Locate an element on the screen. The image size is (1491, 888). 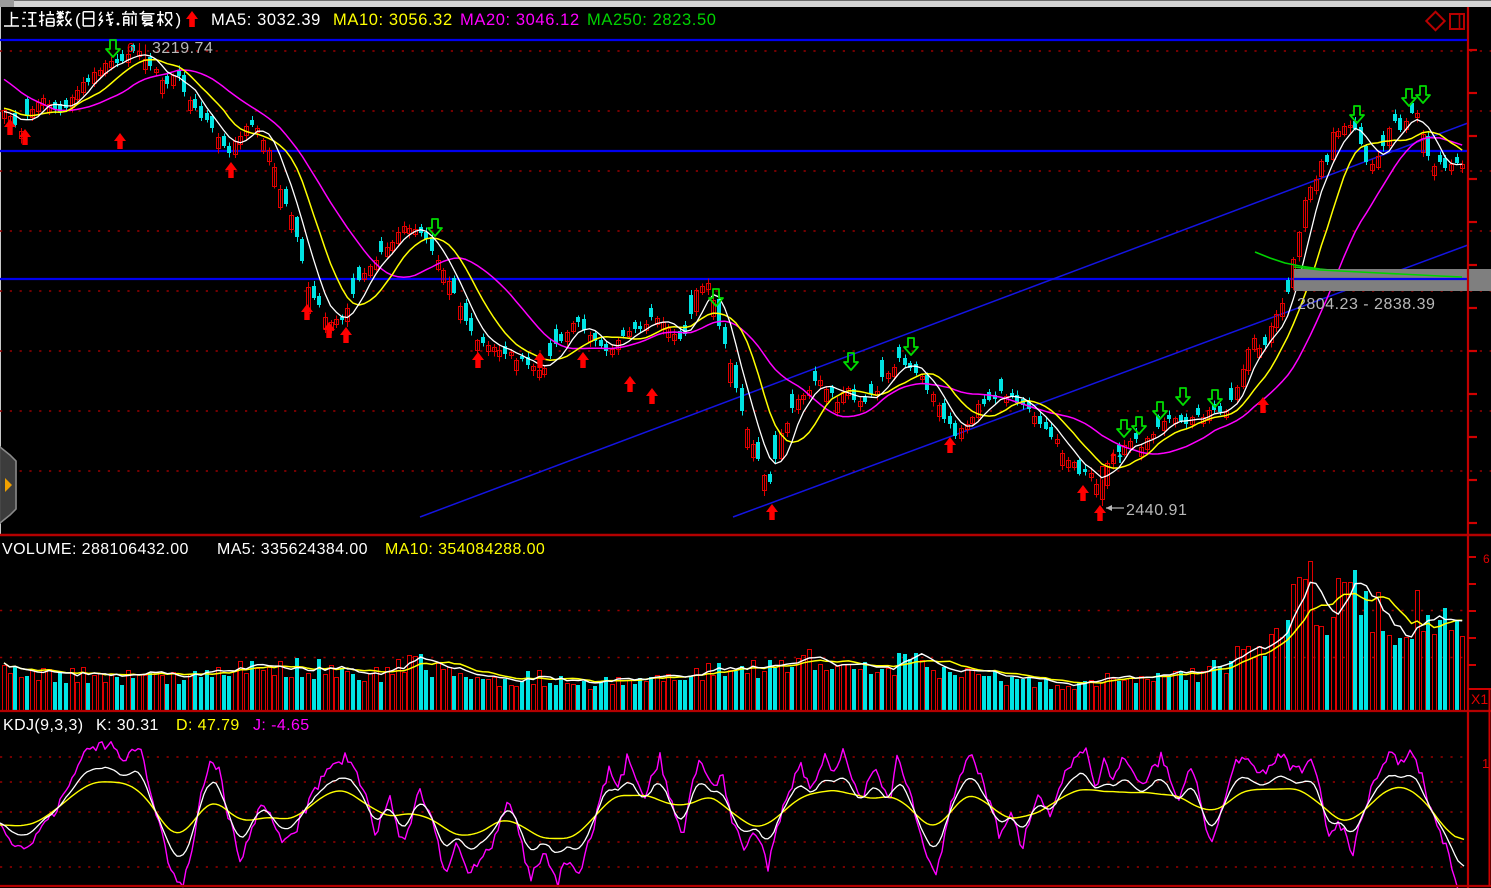
svg-text: 2440.91 is located at coordinates (1156, 510).